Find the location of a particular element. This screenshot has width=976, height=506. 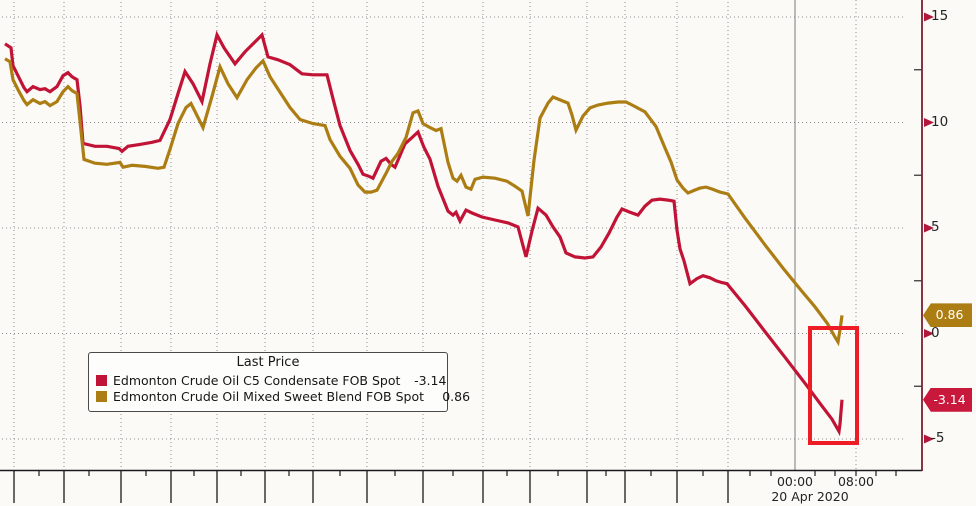

legend-value-c5-condensate: -3.14 is located at coordinates (430, 380).